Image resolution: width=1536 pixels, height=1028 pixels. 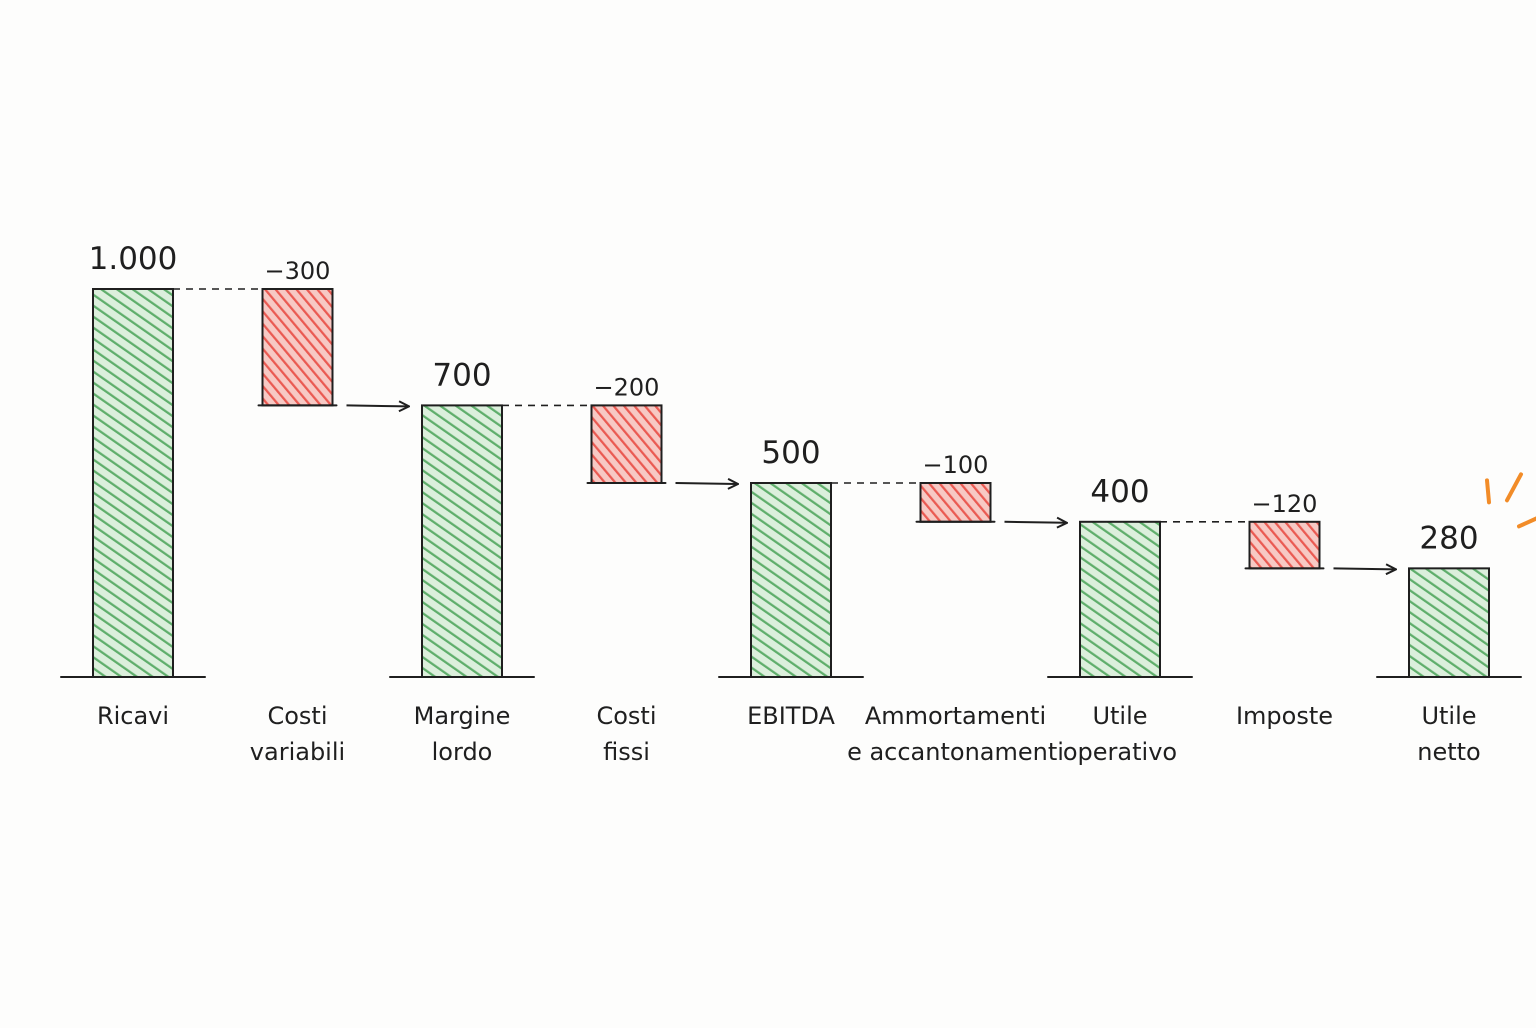 I want to click on category-label-8: Imposte, so click(x=1284, y=716).